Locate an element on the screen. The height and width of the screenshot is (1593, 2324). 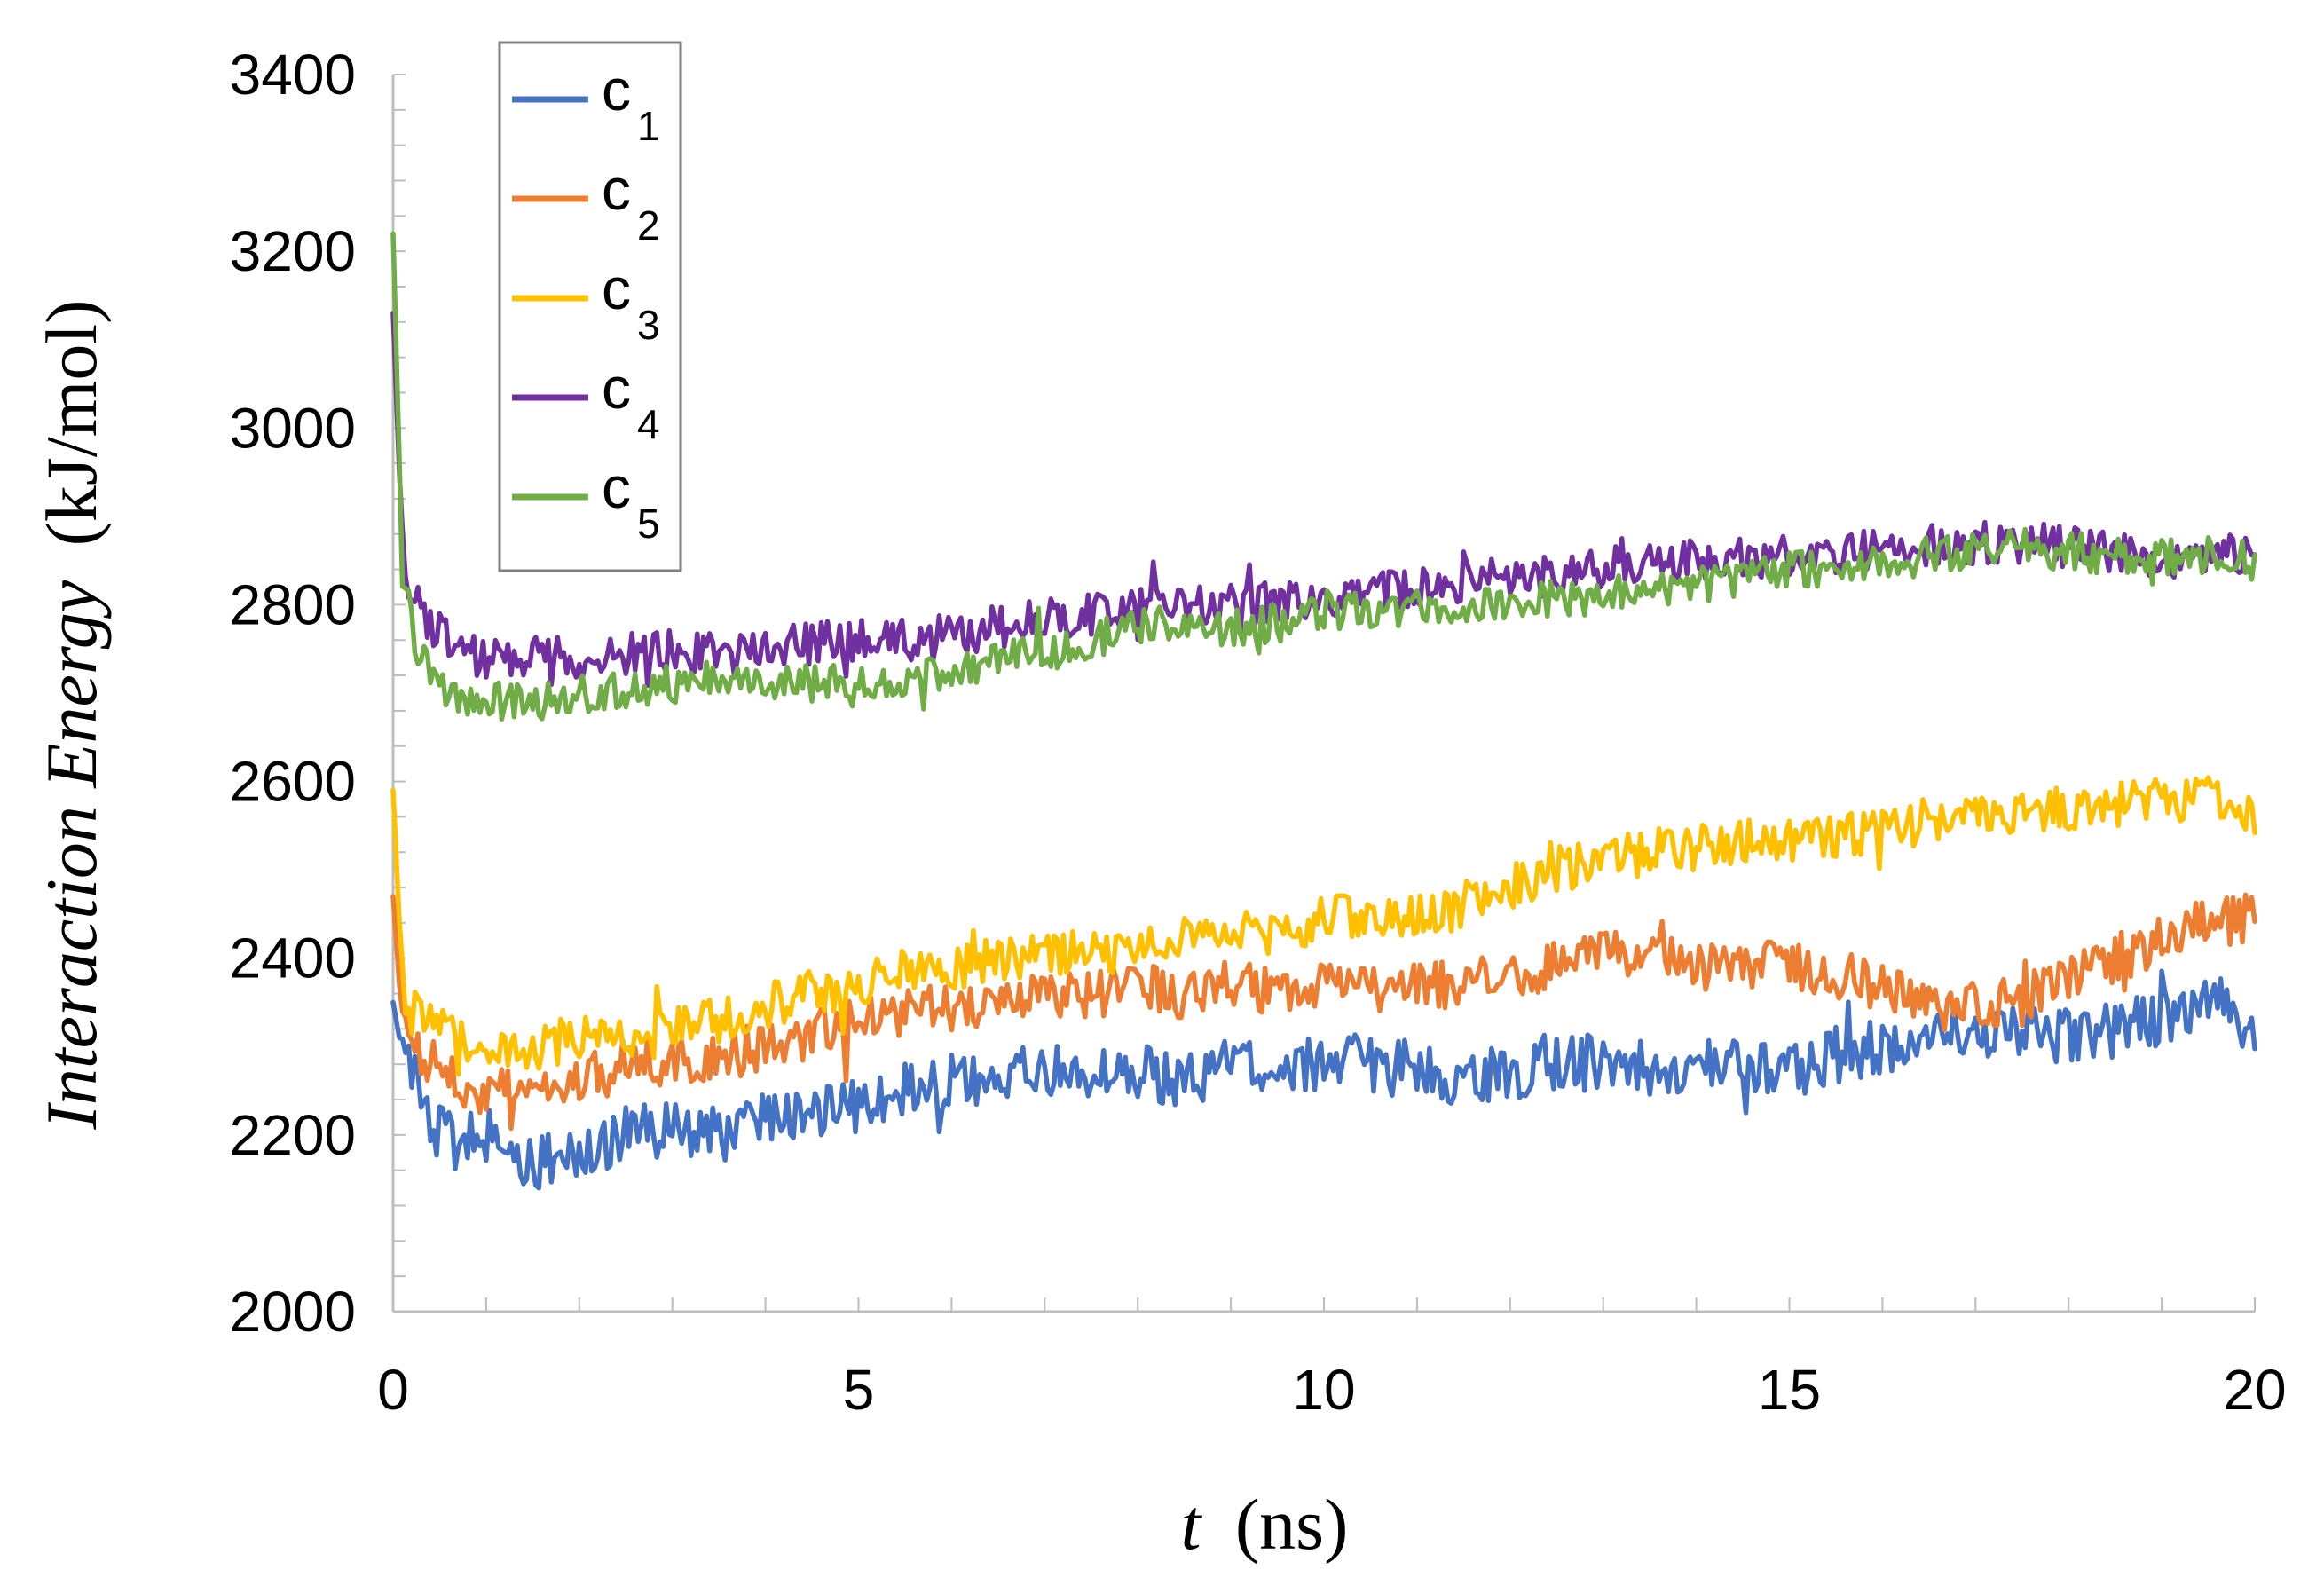
legend-label-c2: c is located at coordinates (616, 189).